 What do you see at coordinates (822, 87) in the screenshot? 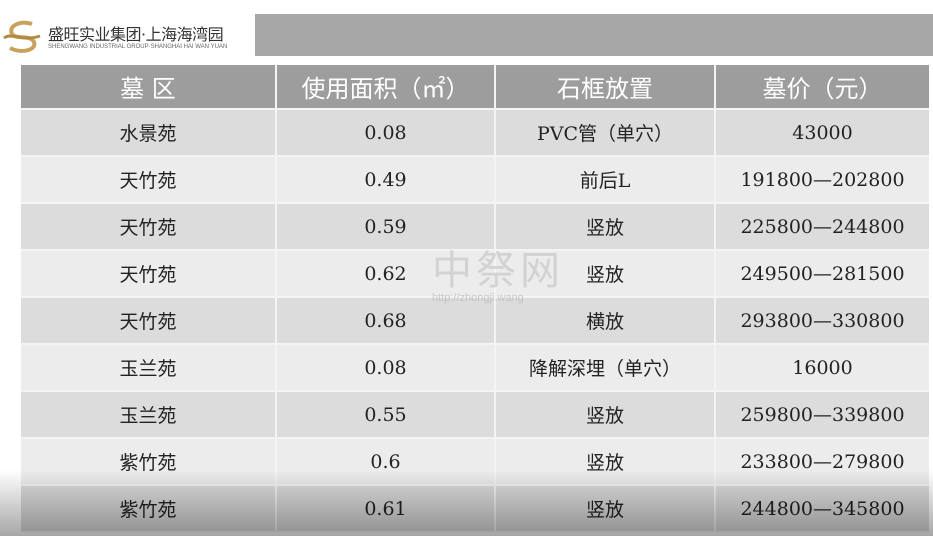
I see `column-header-price: 墓价（元）` at bounding box center [822, 87].